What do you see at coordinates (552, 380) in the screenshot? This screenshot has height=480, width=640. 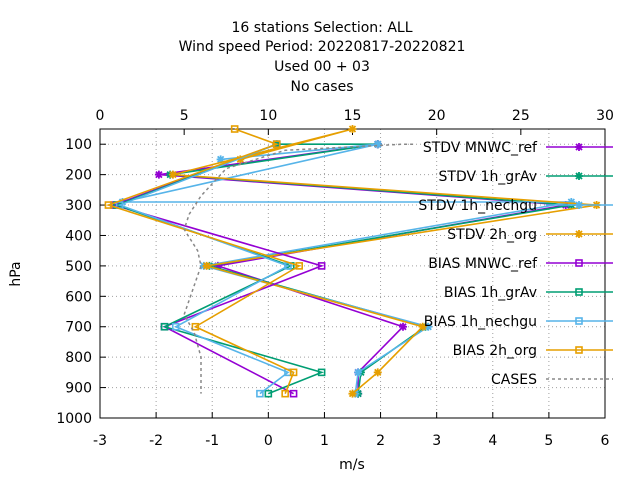 I see `legend-entry: CASES` at bounding box center [552, 380].